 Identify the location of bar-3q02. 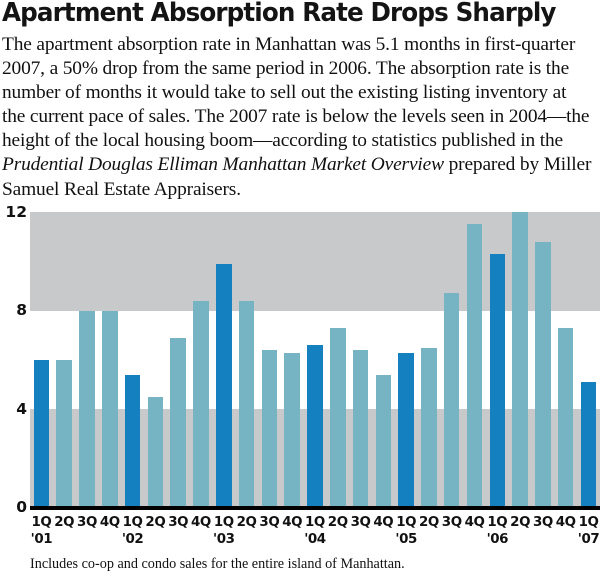
(178, 422).